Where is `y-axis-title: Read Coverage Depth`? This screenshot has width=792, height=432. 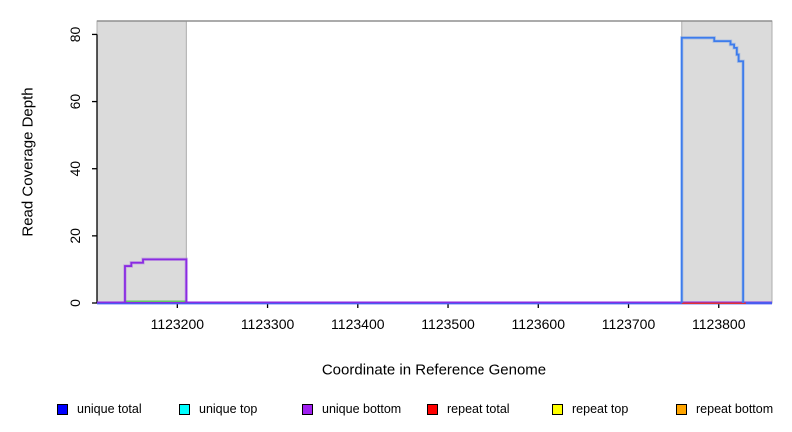
y-axis-title: Read Coverage Depth is located at coordinates (28, 162).